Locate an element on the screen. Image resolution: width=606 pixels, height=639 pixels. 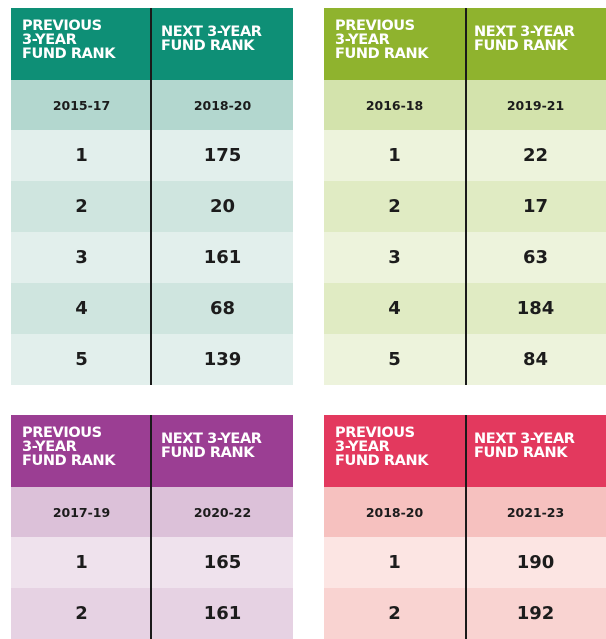
next-rank: 190 is located at coordinates (535, 562).